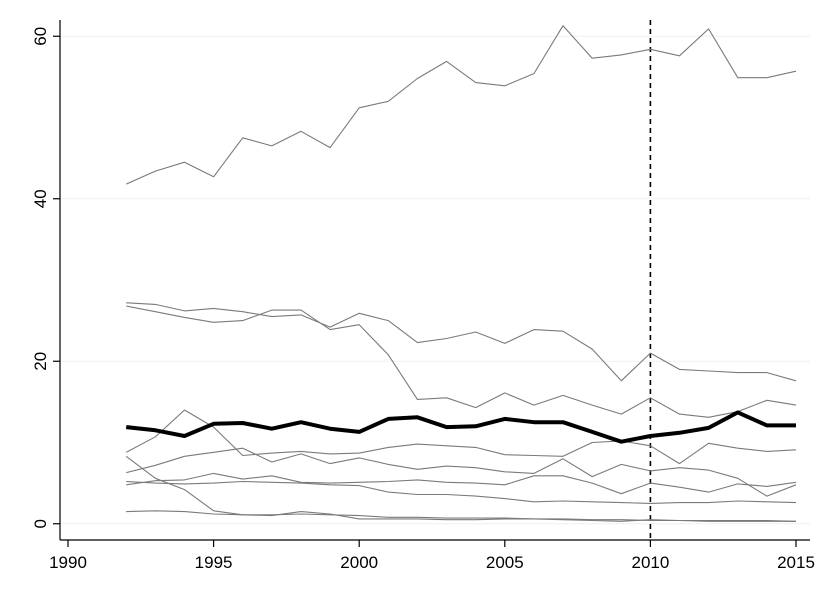  What do you see at coordinates (650, 562) in the screenshot?
I see `x-tick-label-2010: 2010` at bounding box center [650, 562].